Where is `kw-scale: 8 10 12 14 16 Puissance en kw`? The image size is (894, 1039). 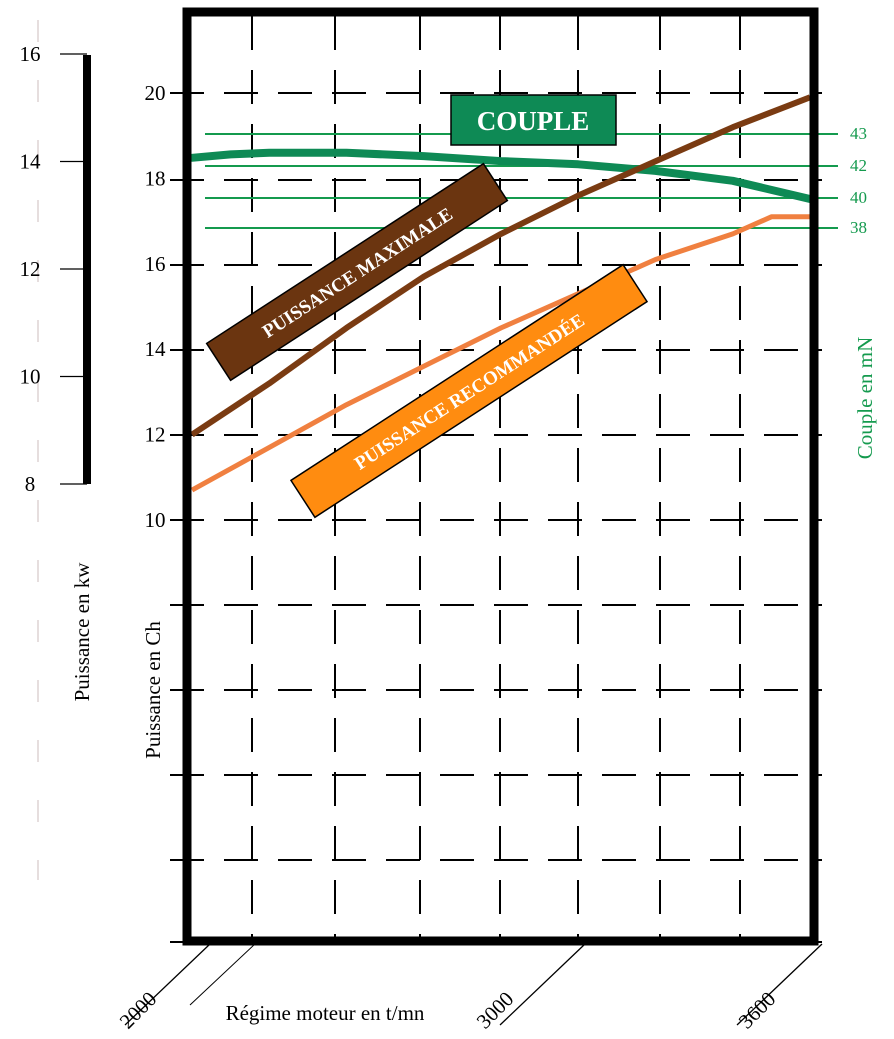 kw-scale: 8 10 12 14 16 Puissance en kw is located at coordinates (57, 371).